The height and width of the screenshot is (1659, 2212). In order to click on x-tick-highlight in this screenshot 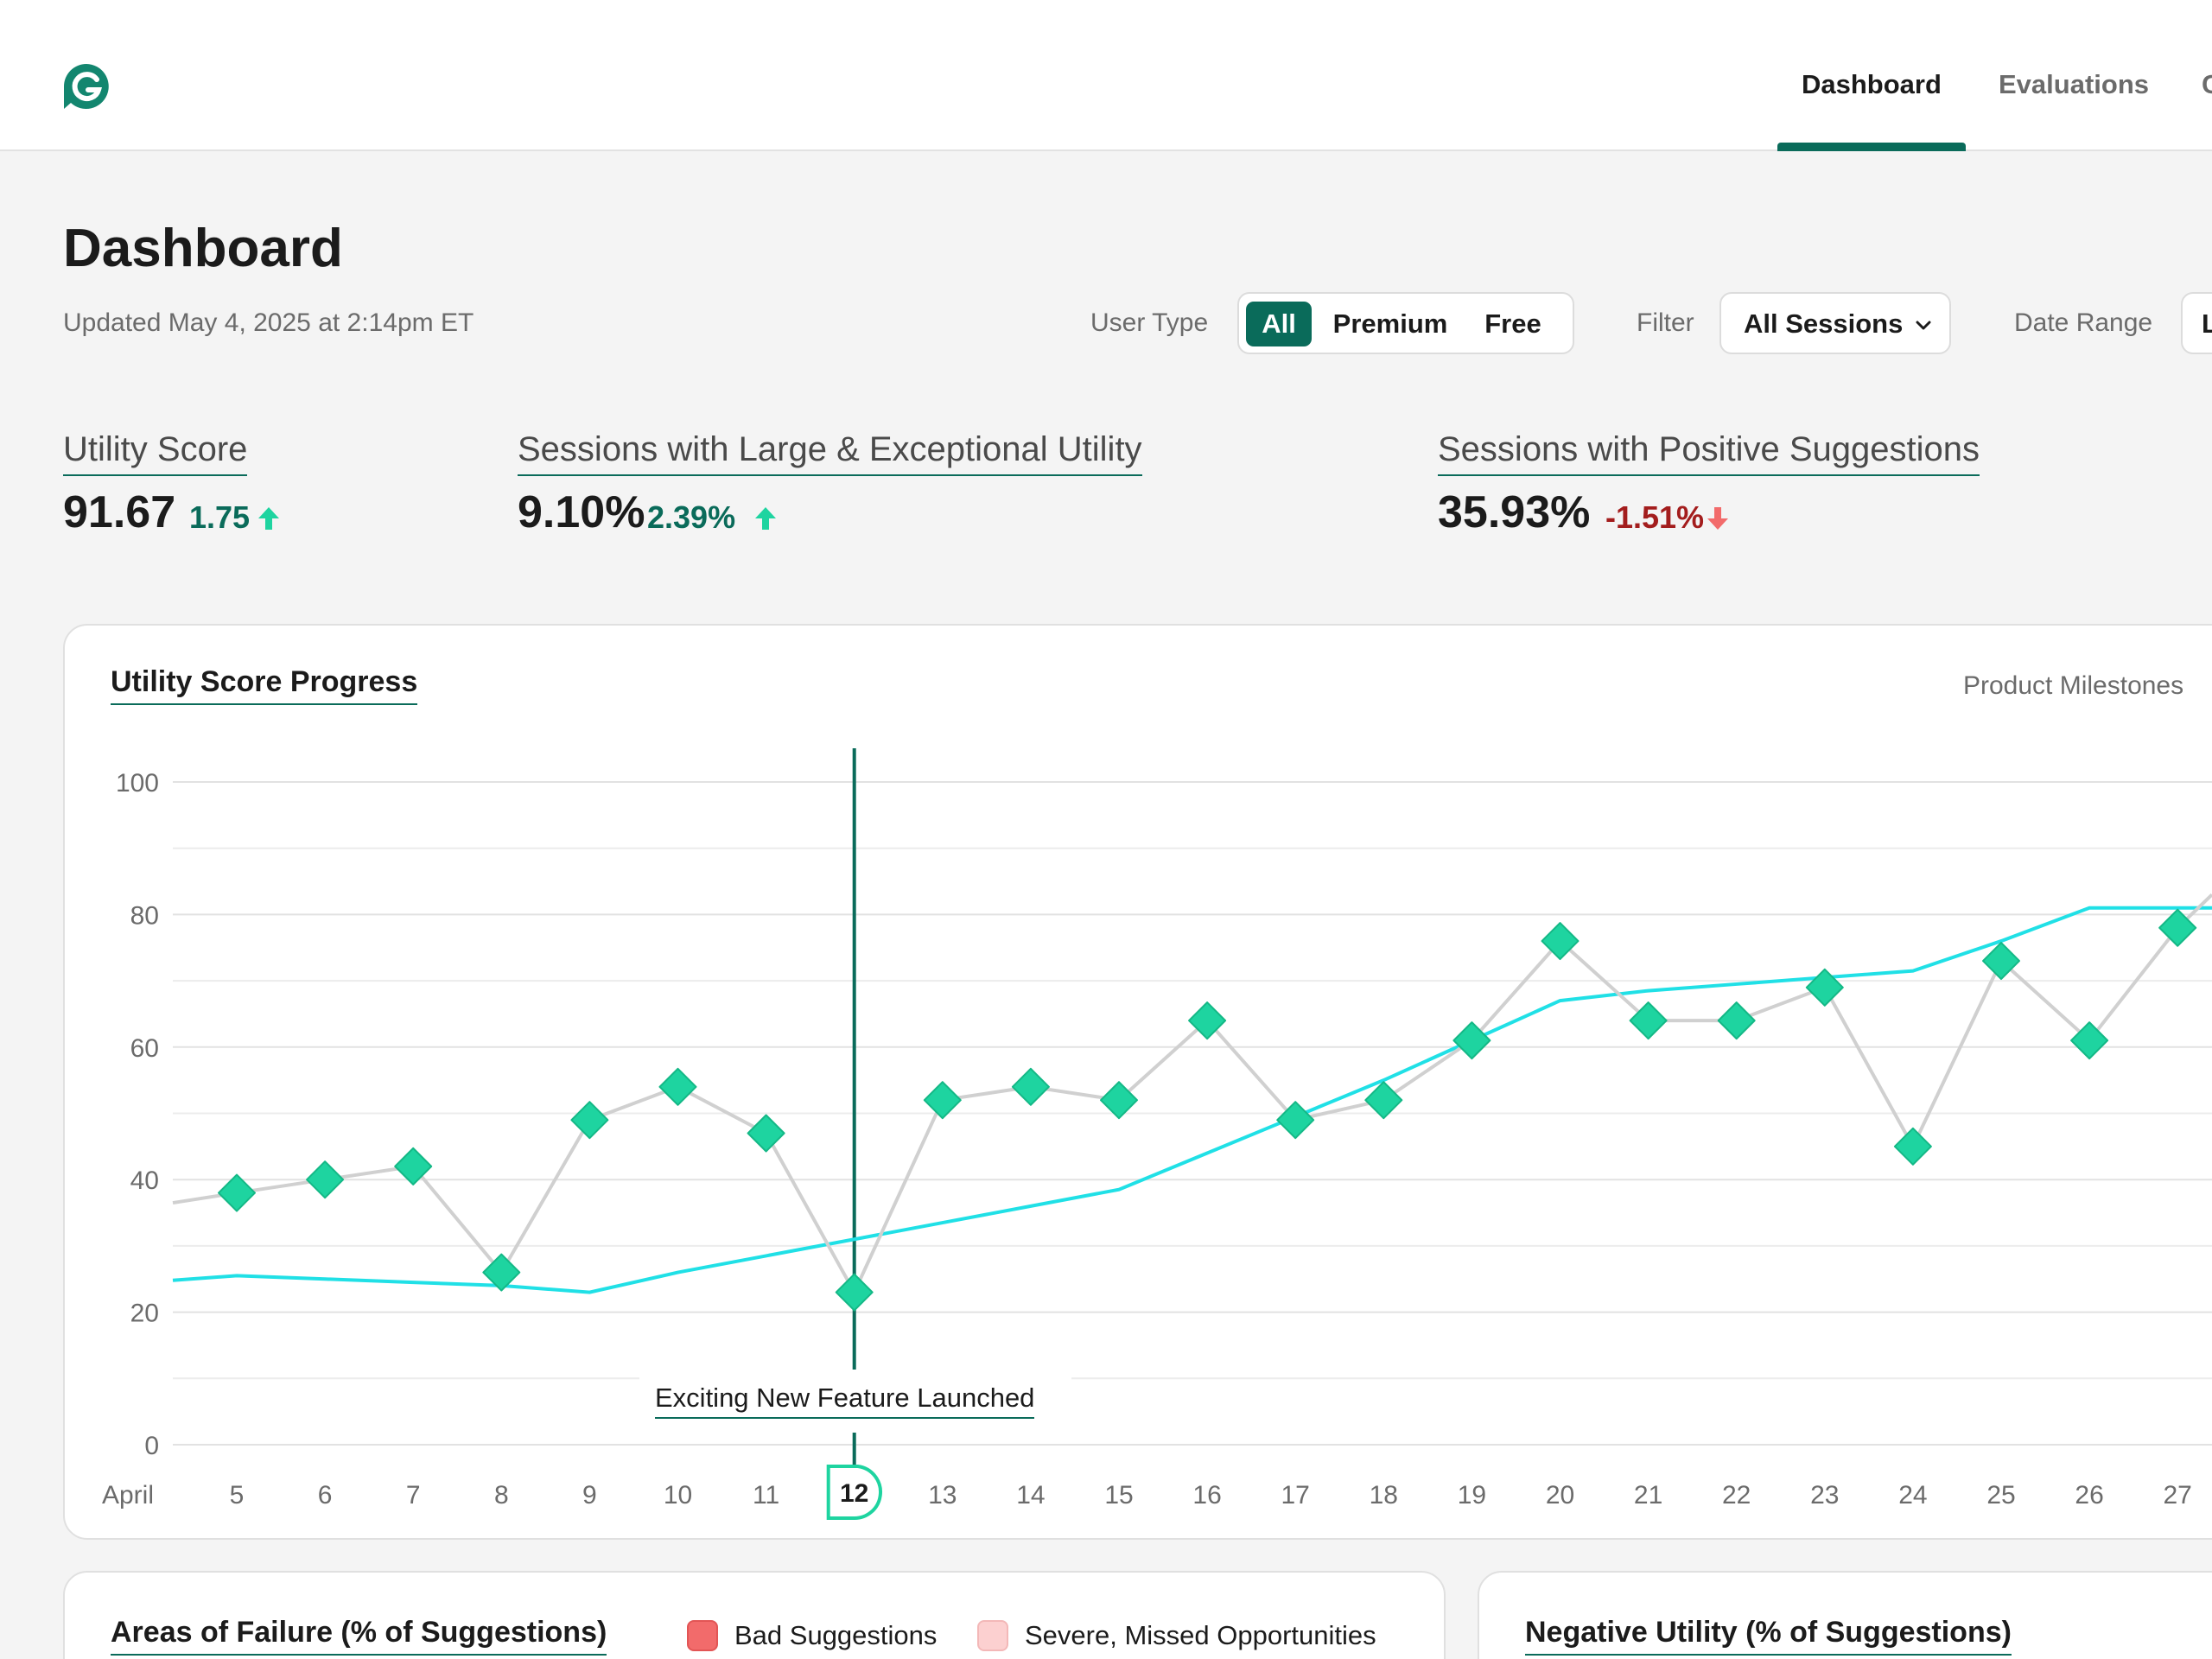, I will do `click(854, 1493)`.